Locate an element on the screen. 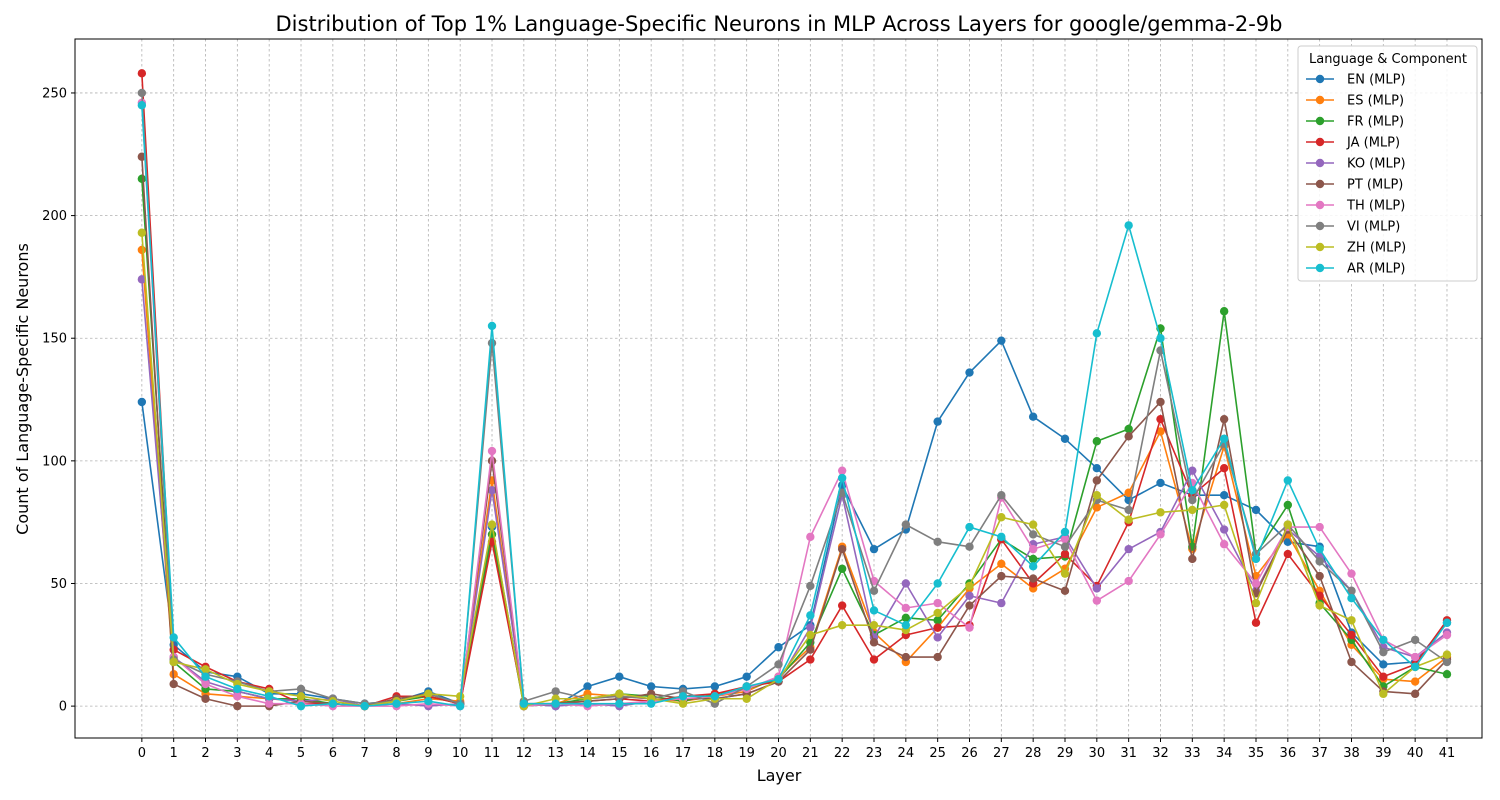 This screenshot has width=1500, height=800. x-tick-label: 19 is located at coordinates (746, 753).